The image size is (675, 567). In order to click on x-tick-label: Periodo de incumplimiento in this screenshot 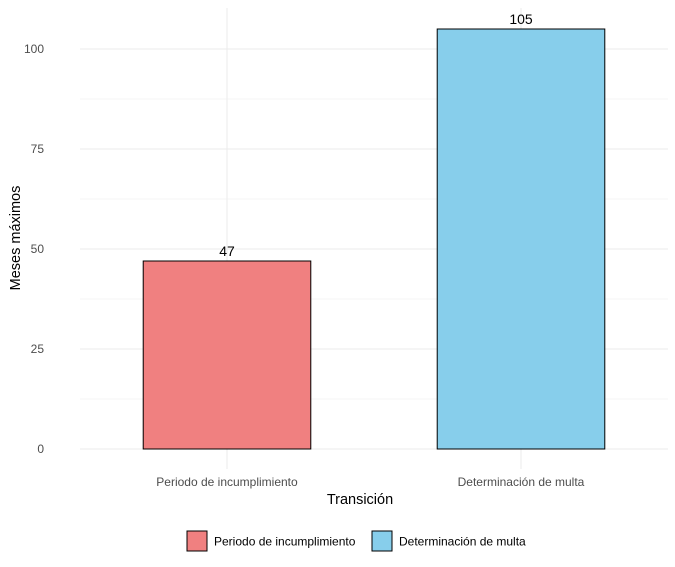, I will do `click(227, 482)`.